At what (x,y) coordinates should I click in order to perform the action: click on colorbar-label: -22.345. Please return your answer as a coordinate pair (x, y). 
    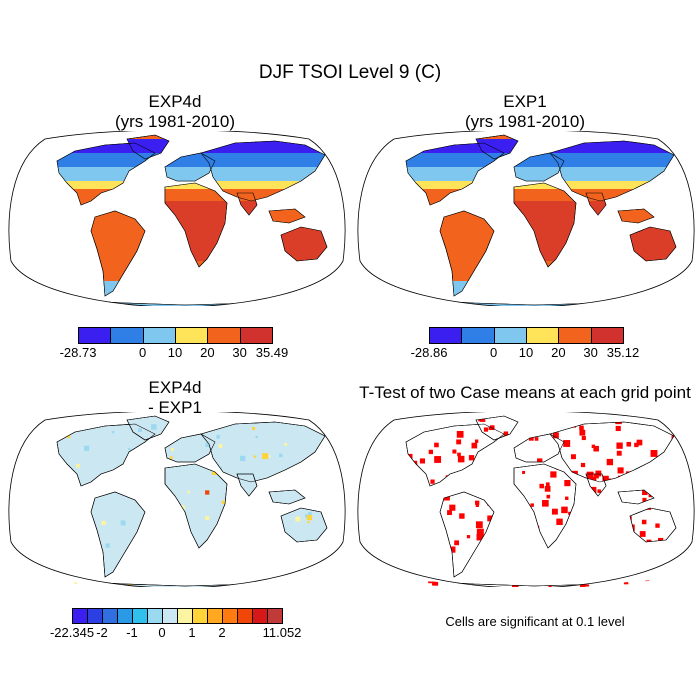
    Looking at the image, I should click on (72, 632).